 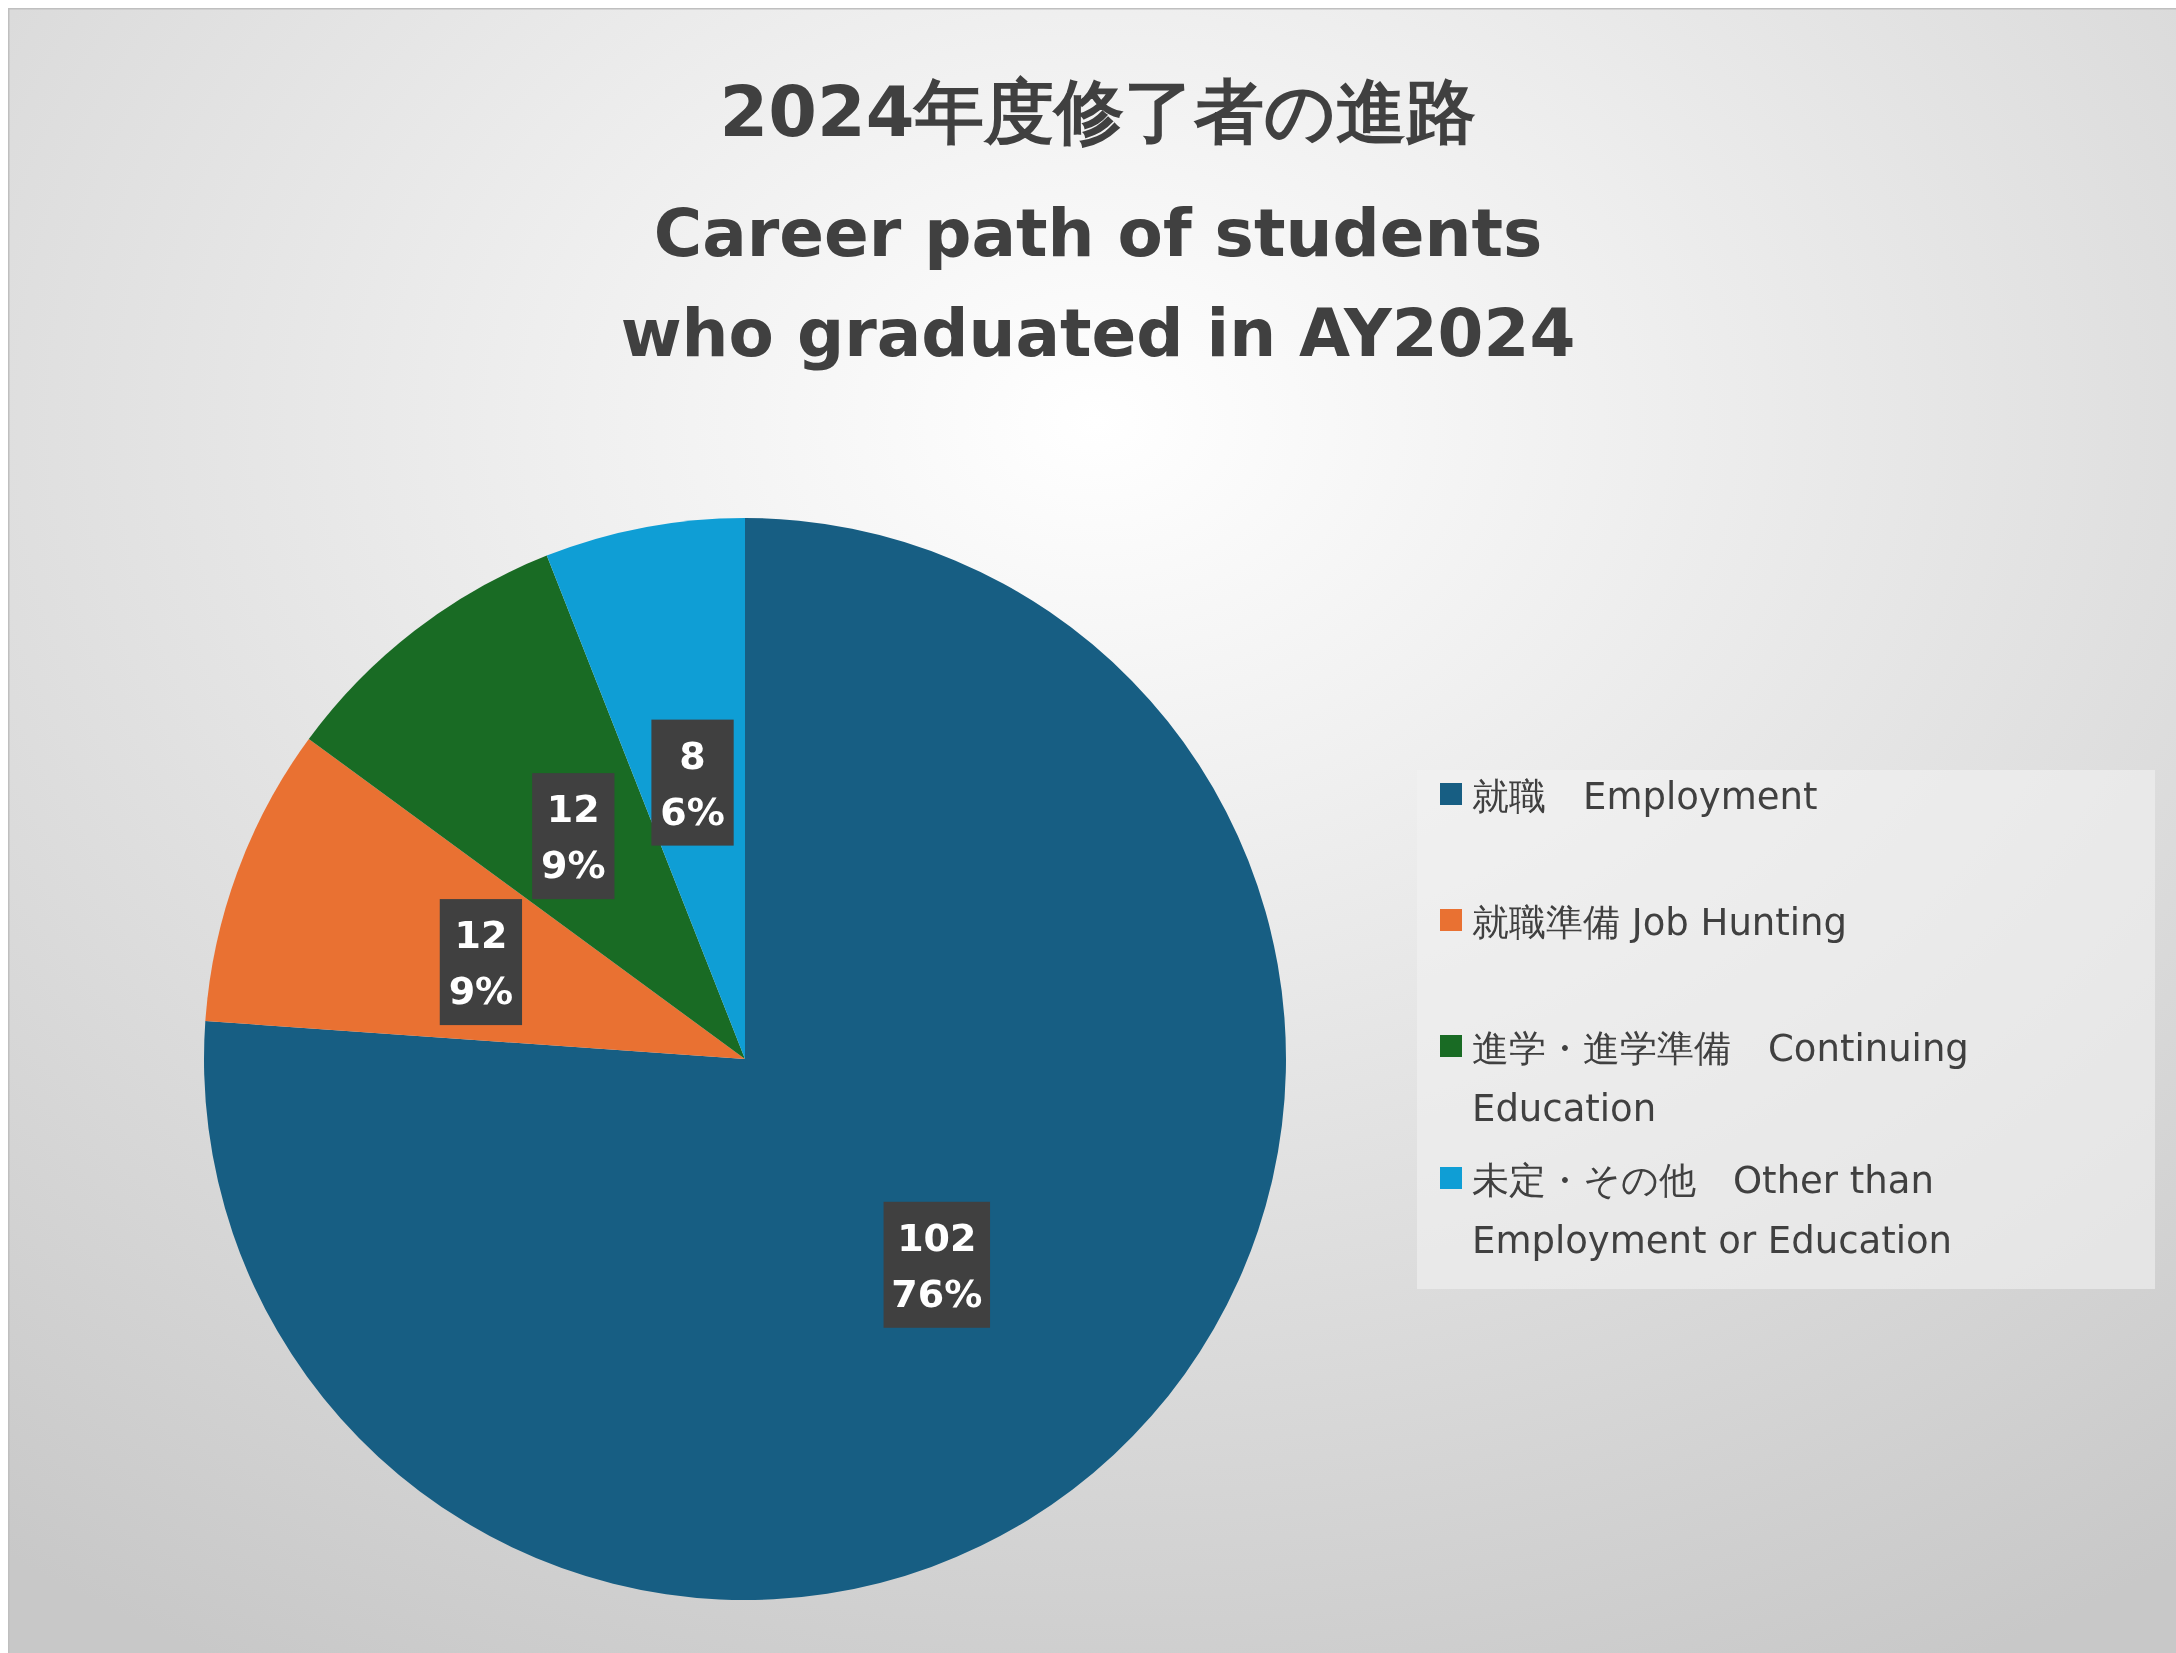 I want to click on legend-label: 就職準備 Job Hunting, so click(x=1660, y=922).